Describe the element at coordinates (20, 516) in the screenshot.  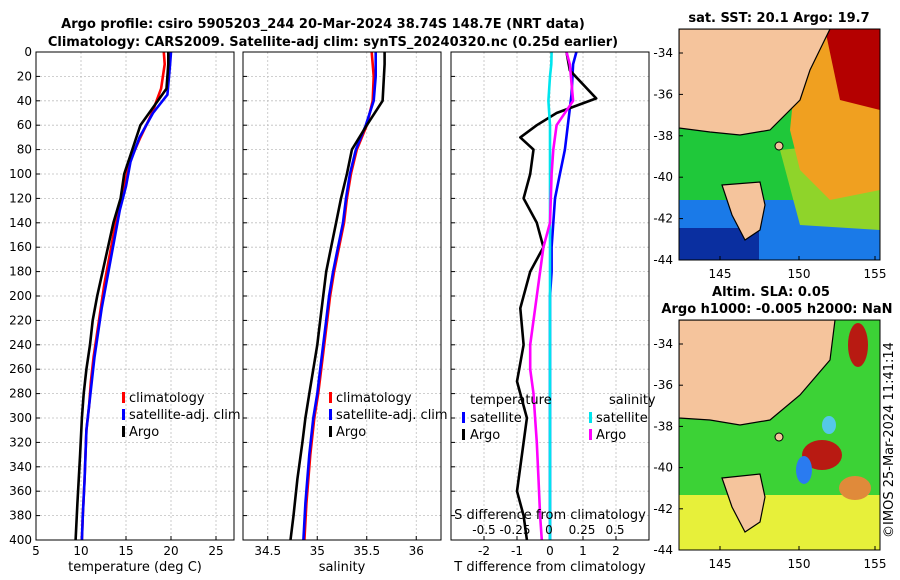
I see `depth-tick-label: 380` at that location.